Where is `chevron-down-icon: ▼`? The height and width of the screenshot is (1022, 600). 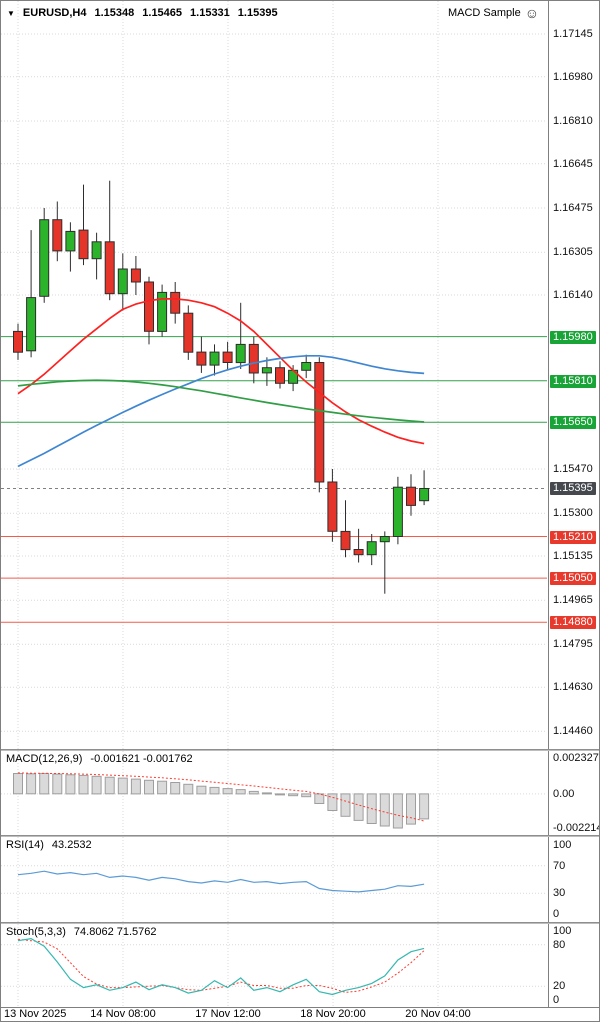 chevron-down-icon: ▼ is located at coordinates (11, 13).